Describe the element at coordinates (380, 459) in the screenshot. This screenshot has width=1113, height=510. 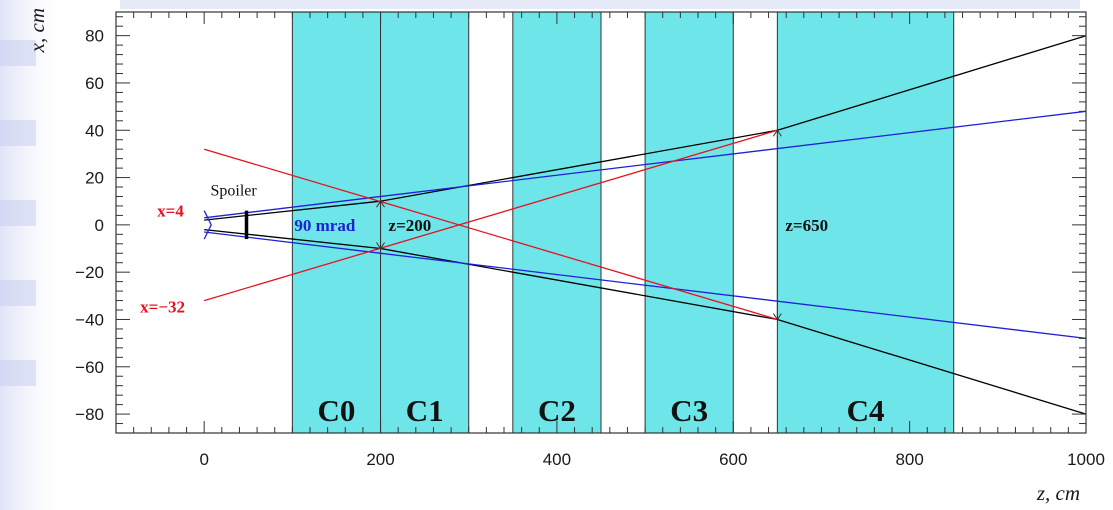
I see `x-tick-label: 200` at that location.